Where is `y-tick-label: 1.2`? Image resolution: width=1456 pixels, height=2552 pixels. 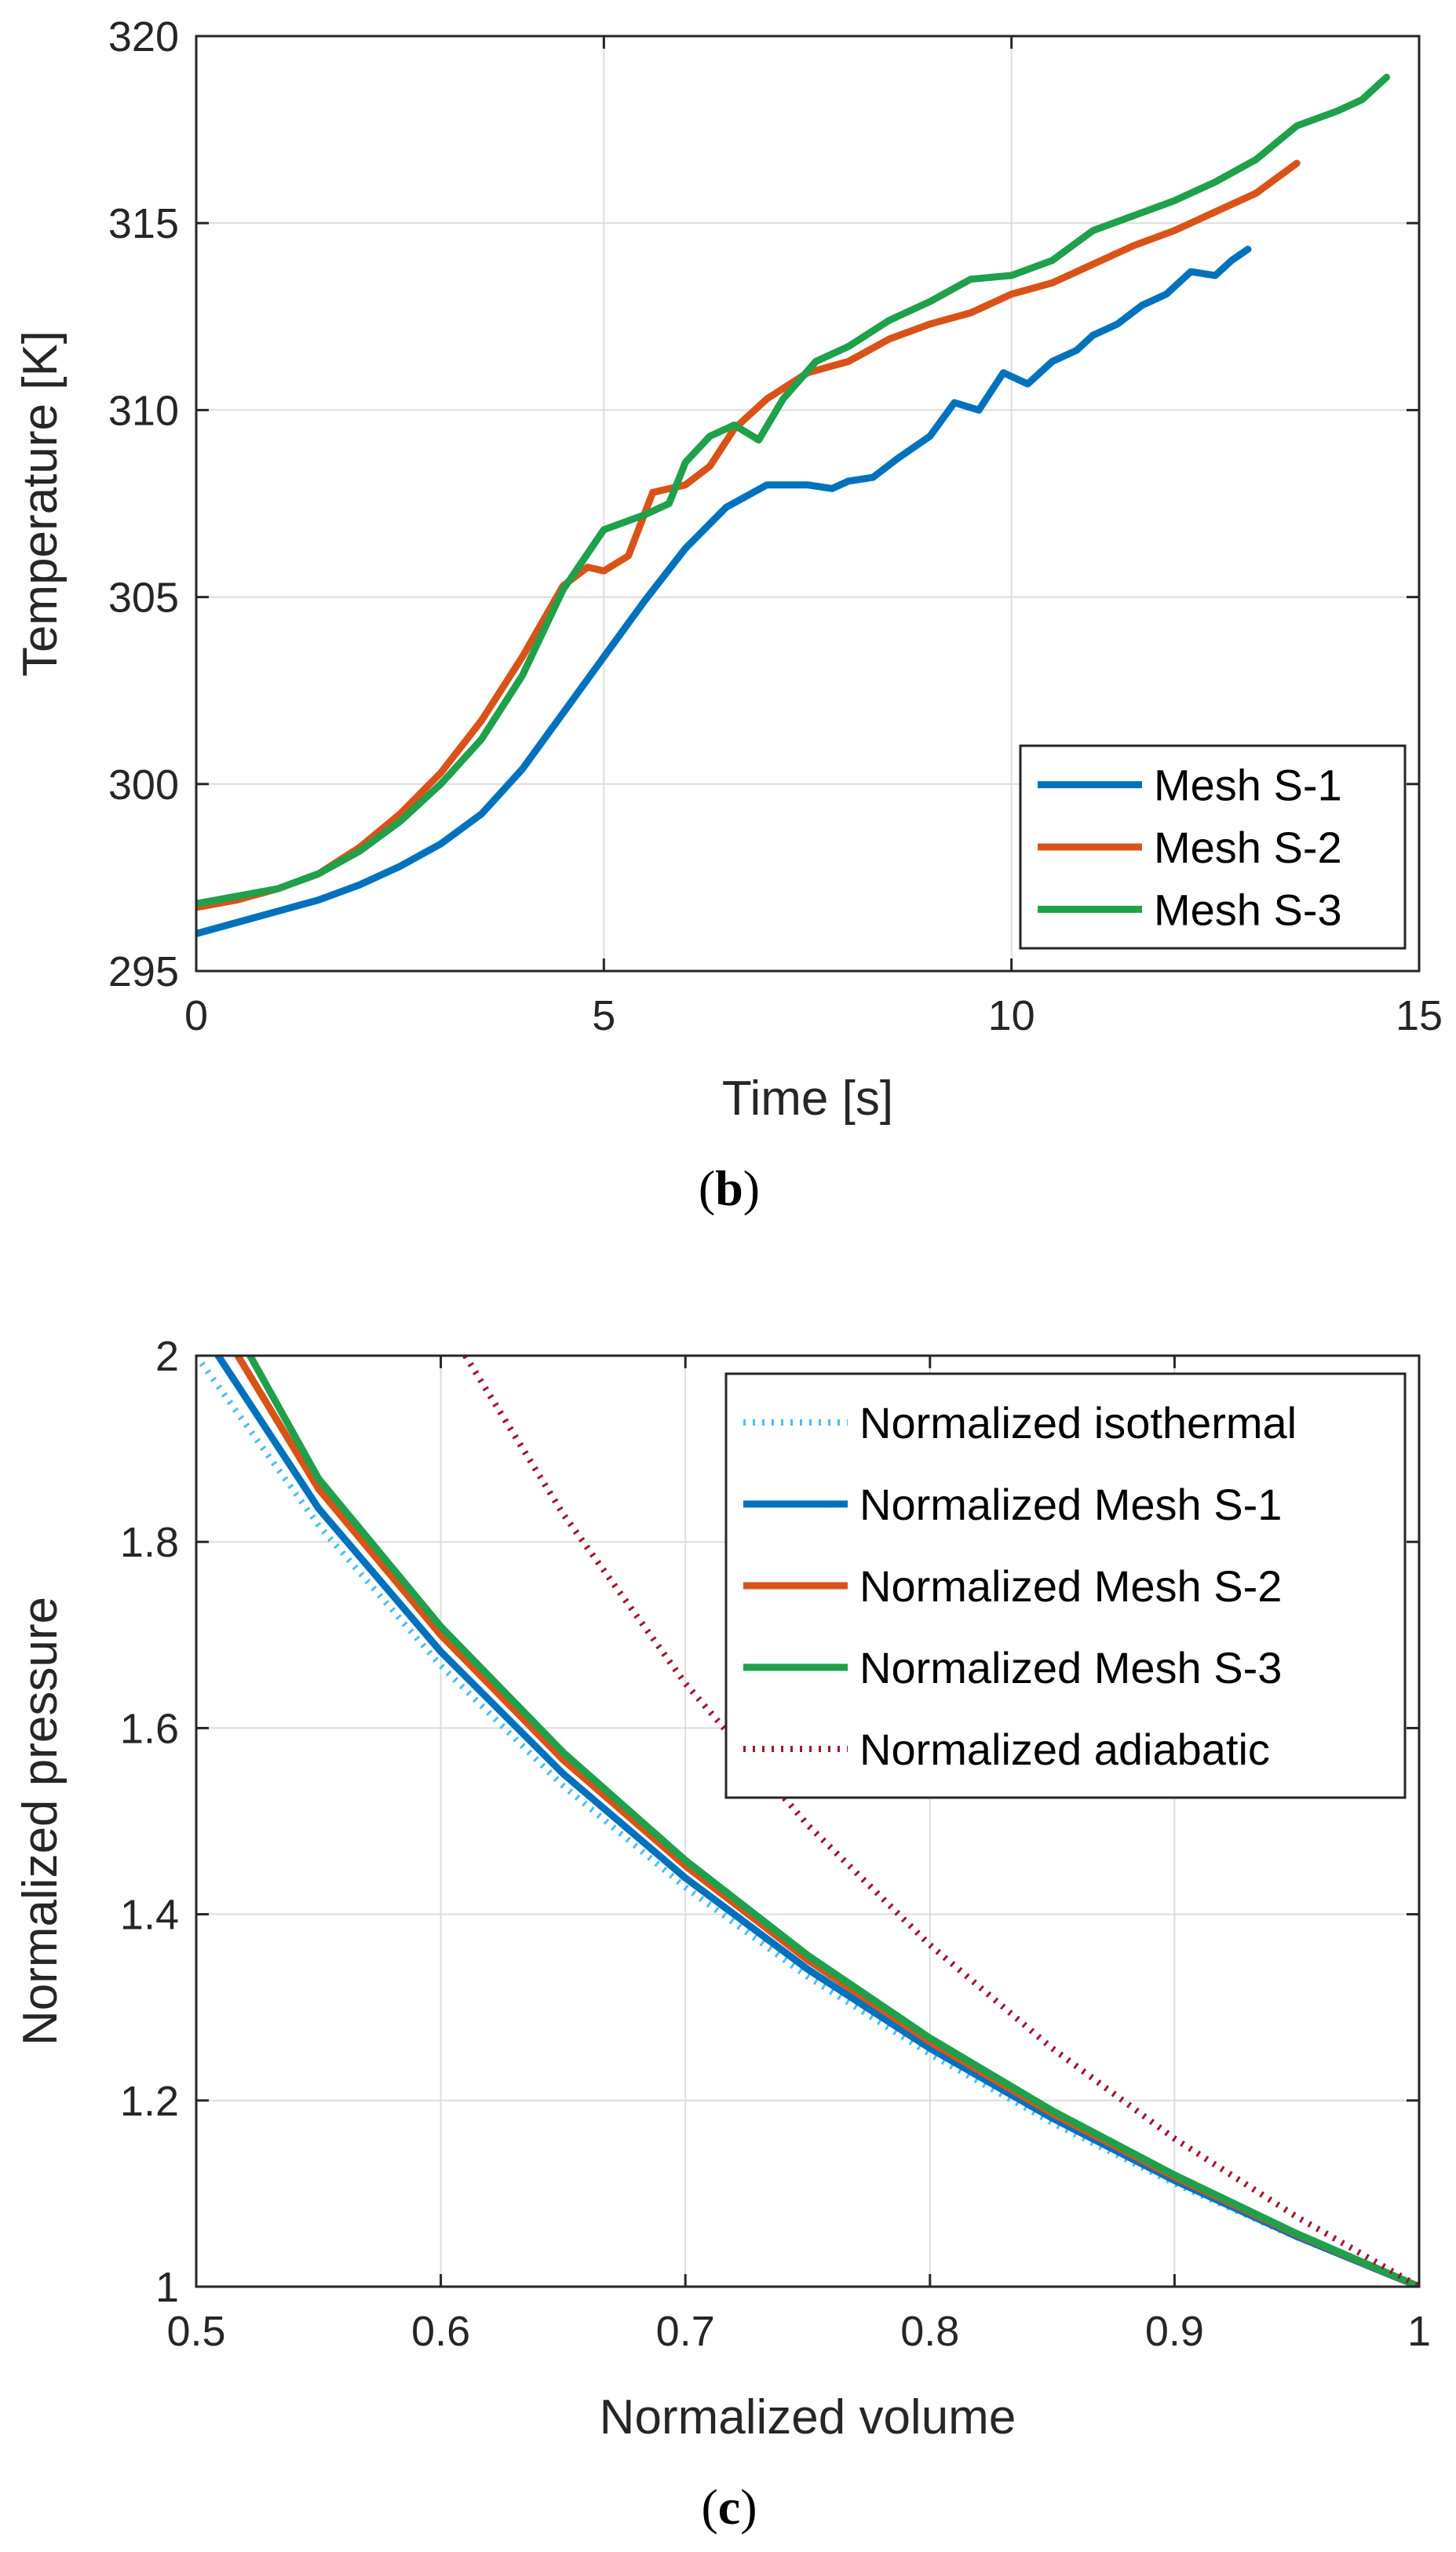
y-tick-label: 1.2 is located at coordinates (149, 2101).